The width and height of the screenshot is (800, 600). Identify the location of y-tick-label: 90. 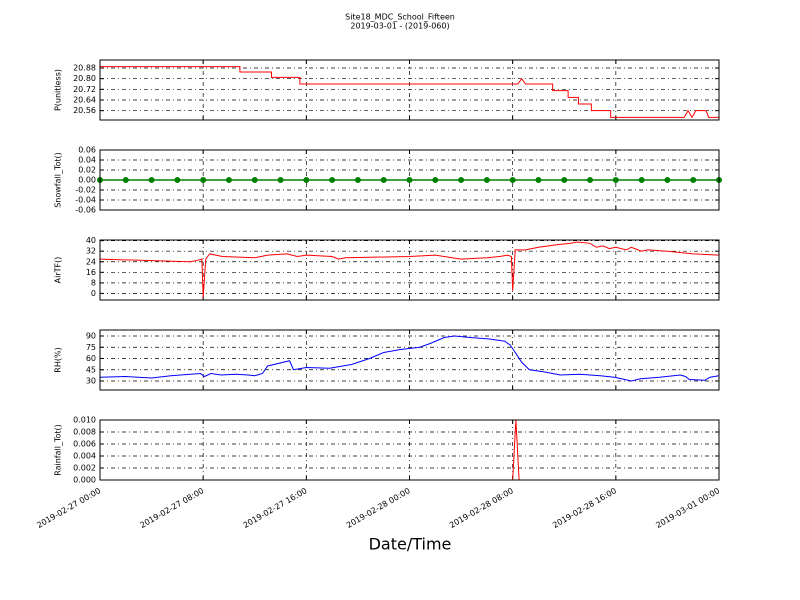
(91, 336).